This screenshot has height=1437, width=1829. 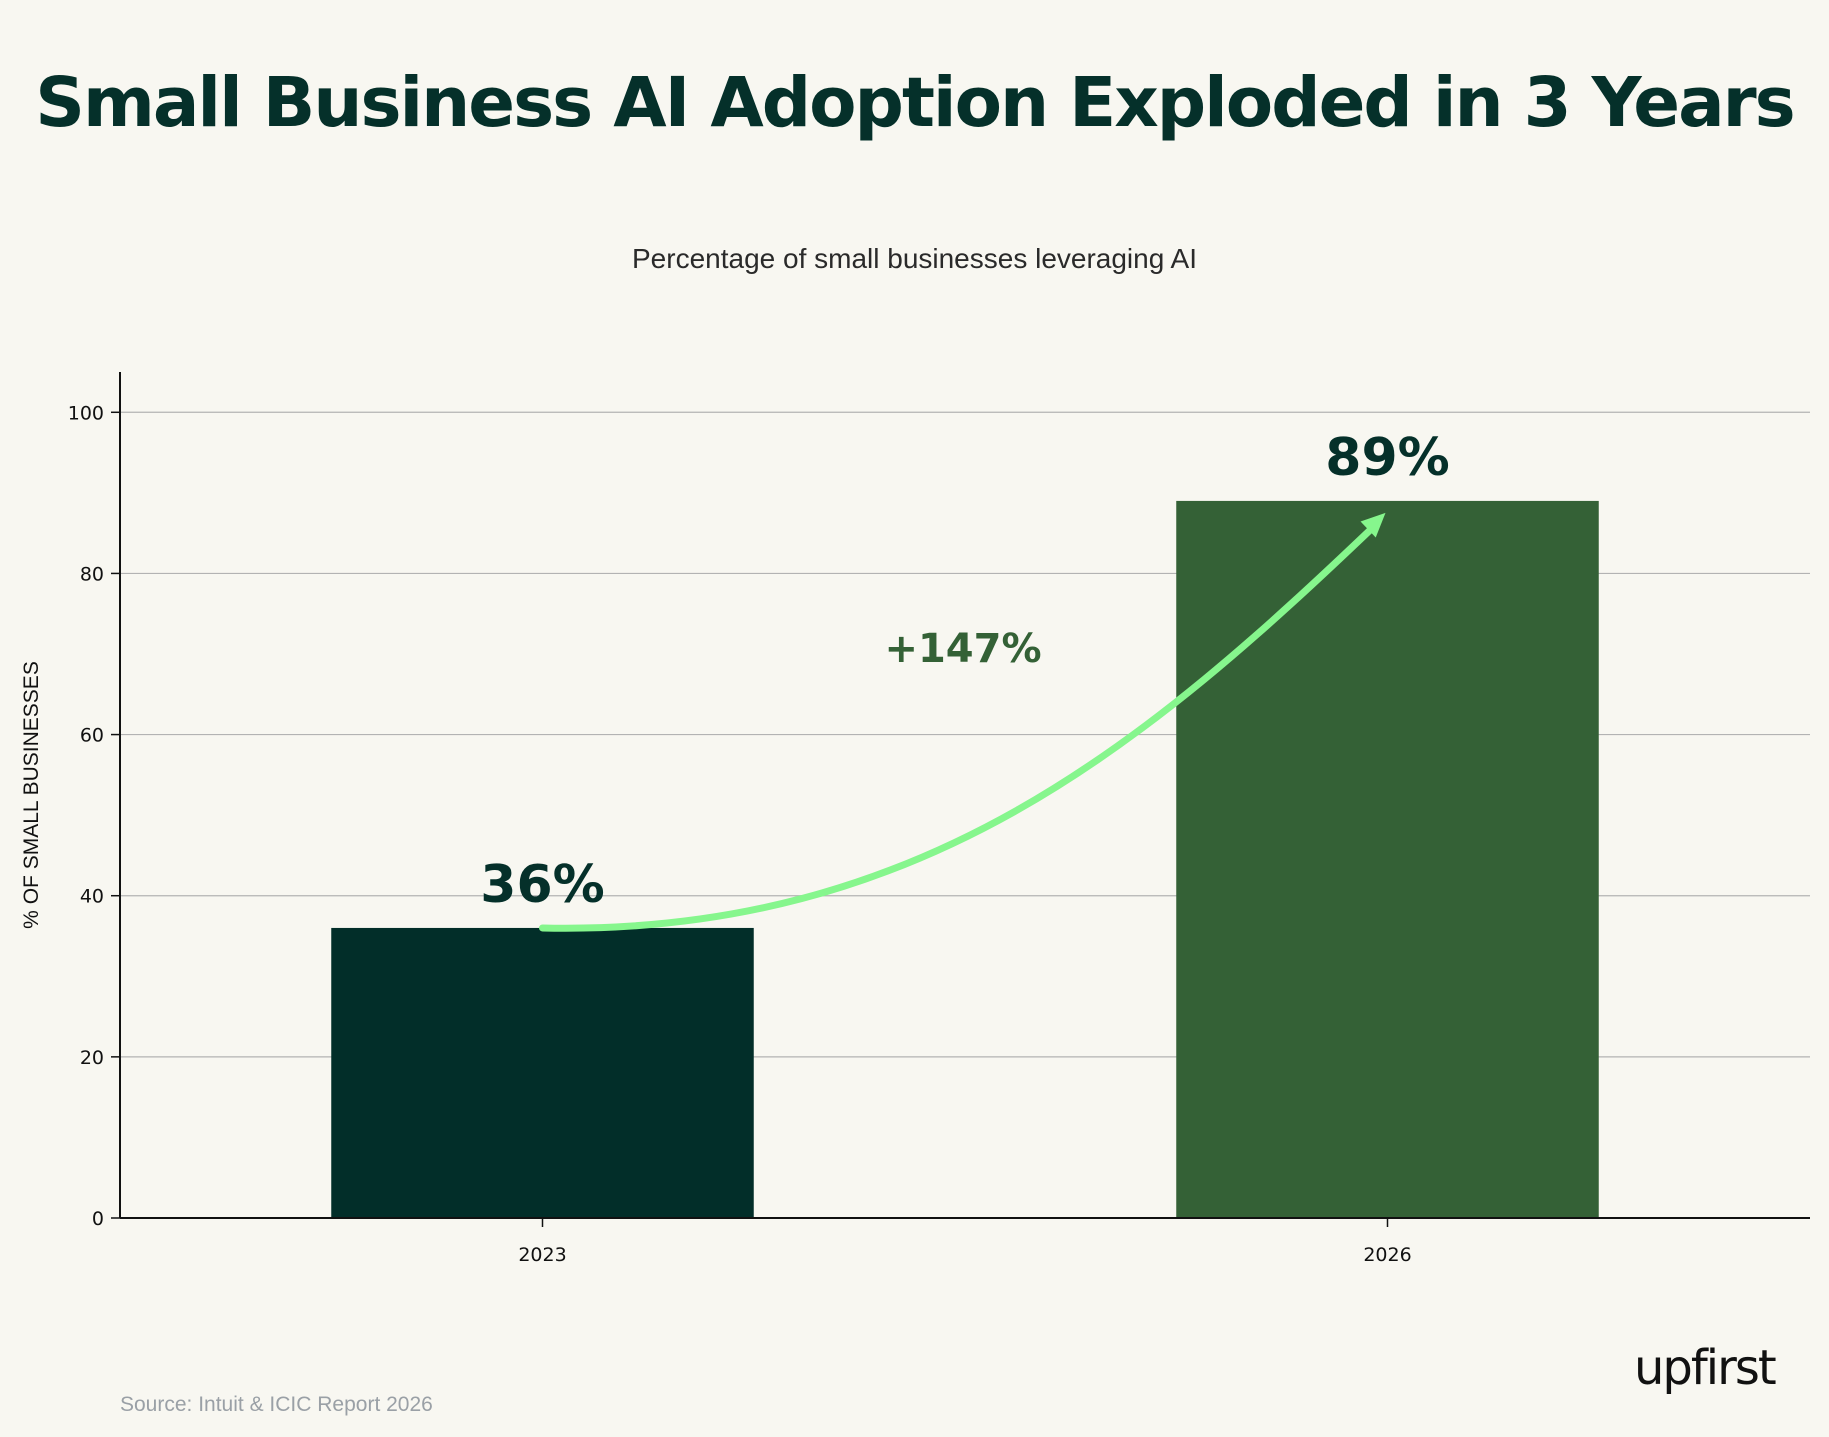 What do you see at coordinates (1387, 859) in the screenshot?
I see `bar-2026` at bounding box center [1387, 859].